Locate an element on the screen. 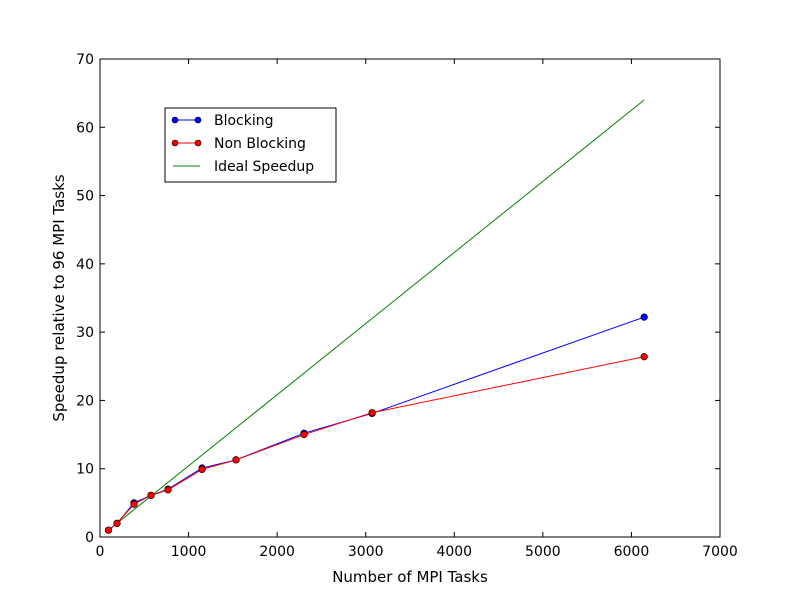 This screenshot has width=800, height=597. legend-entry-blocking: Blocking is located at coordinates (222, 121).